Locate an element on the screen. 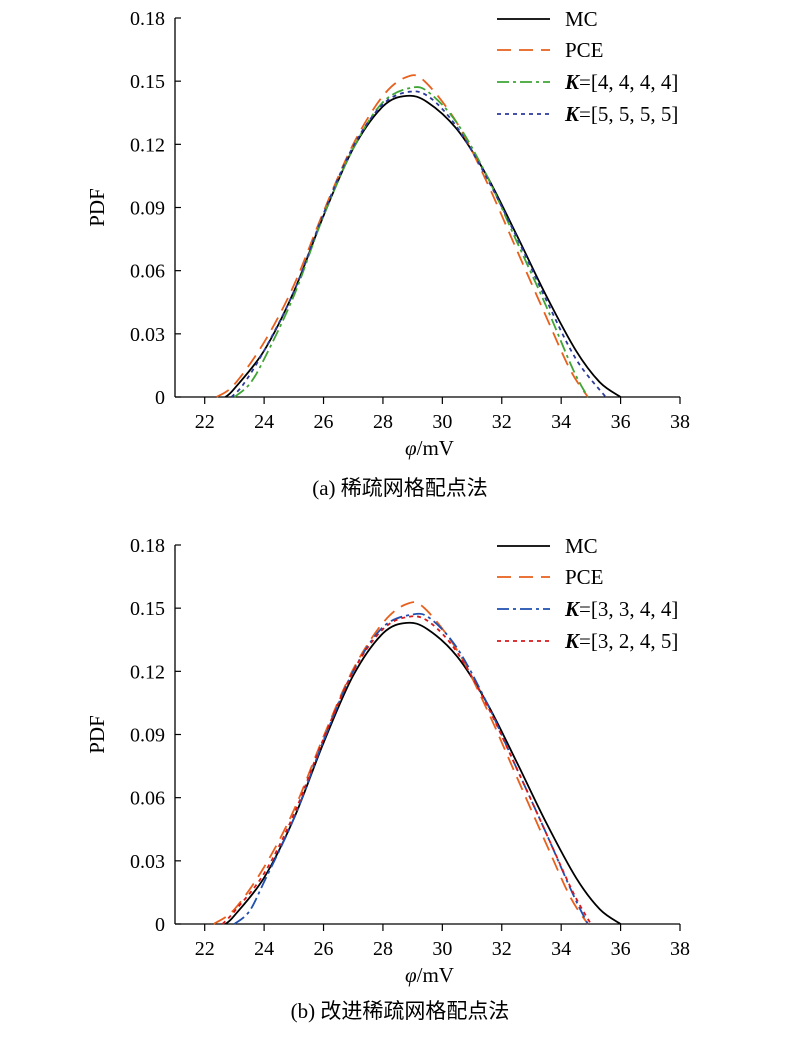 Image resolution: width=800 pixels, height=1055 pixels. chart-a-xtick-label: 26 is located at coordinates (324, 422).